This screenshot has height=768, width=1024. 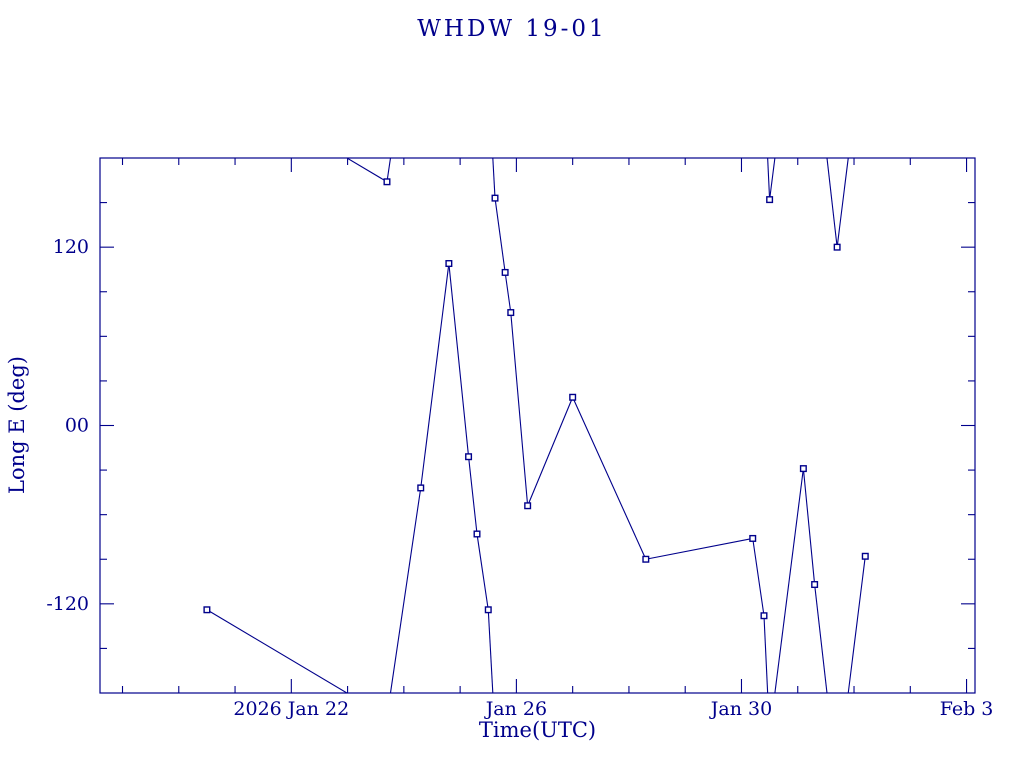 I want to click on y-tick-label: 120, so click(x=71, y=247).